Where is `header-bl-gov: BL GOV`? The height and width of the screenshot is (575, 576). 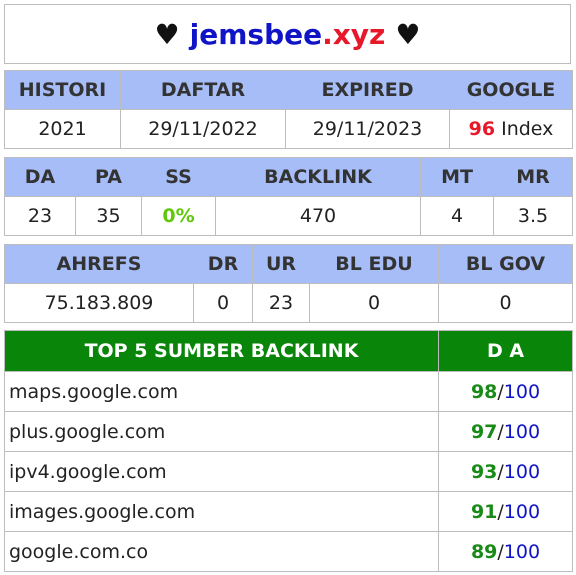
header-bl-gov: BL GOV is located at coordinates (505, 264).